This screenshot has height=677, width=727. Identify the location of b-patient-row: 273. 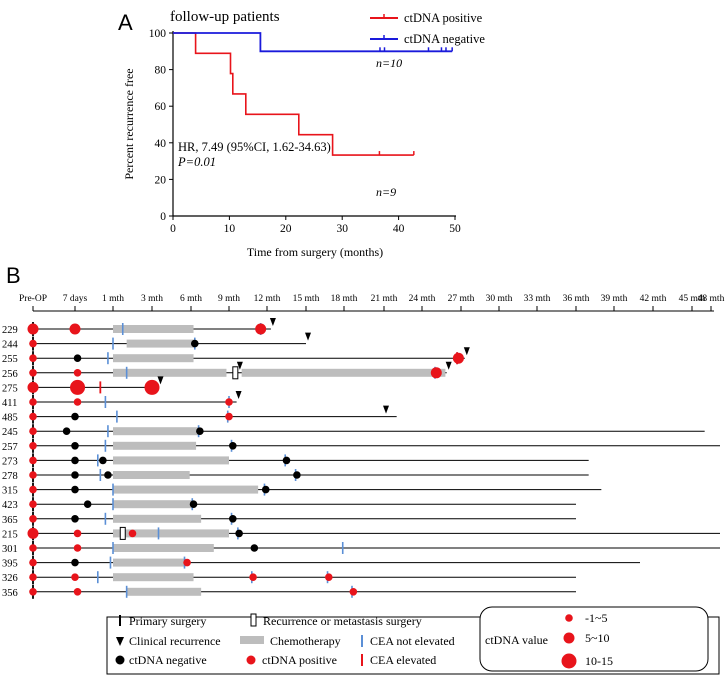
(295, 460).